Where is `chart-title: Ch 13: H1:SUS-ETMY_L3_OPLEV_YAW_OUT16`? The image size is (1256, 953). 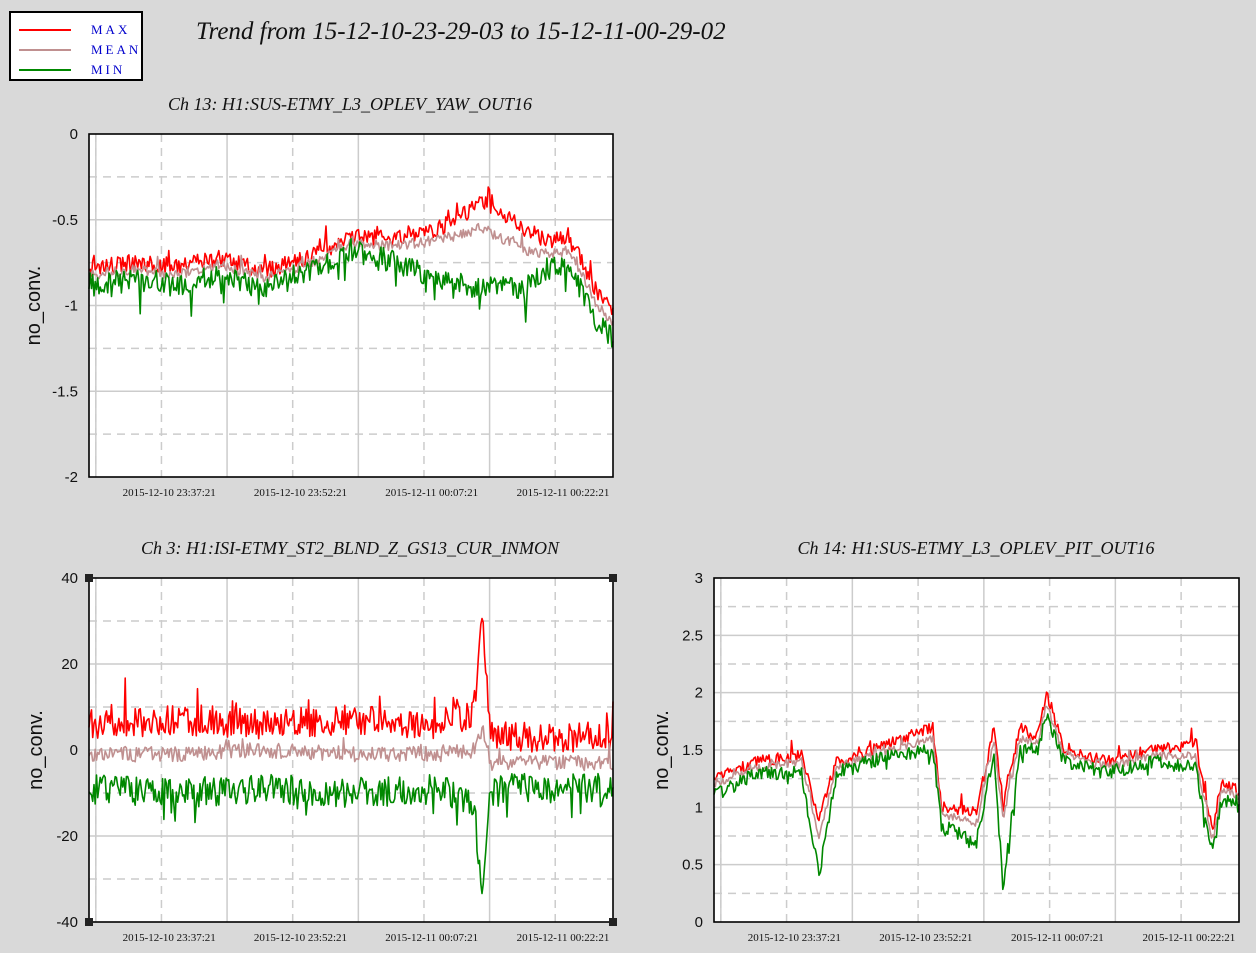
chart-title: Ch 13: H1:SUS-ETMY_L3_OPLEV_YAW_OUT16 is located at coordinates (350, 104).